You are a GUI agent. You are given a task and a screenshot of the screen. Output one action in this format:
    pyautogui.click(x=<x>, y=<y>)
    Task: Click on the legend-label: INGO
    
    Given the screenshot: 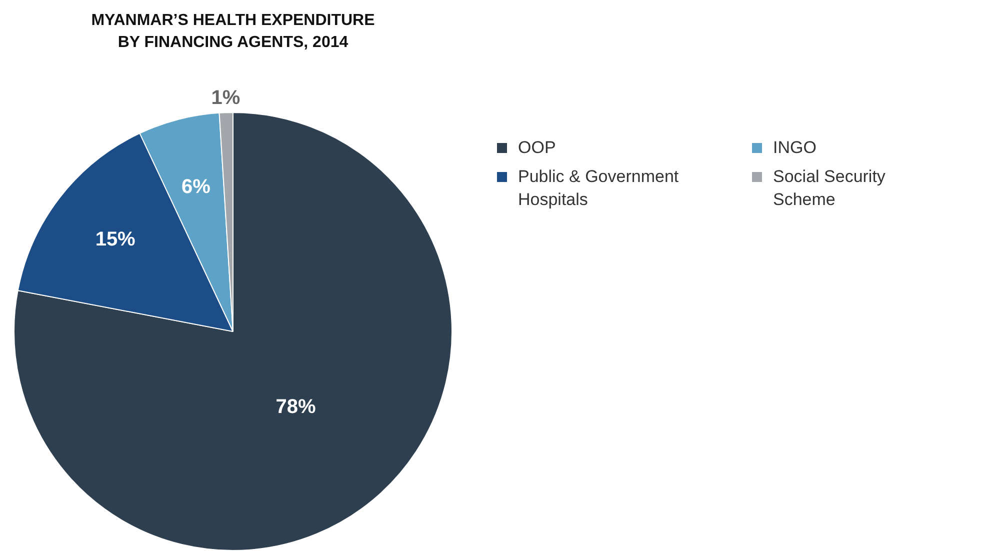 What is the action you would take?
    pyautogui.click(x=795, y=148)
    